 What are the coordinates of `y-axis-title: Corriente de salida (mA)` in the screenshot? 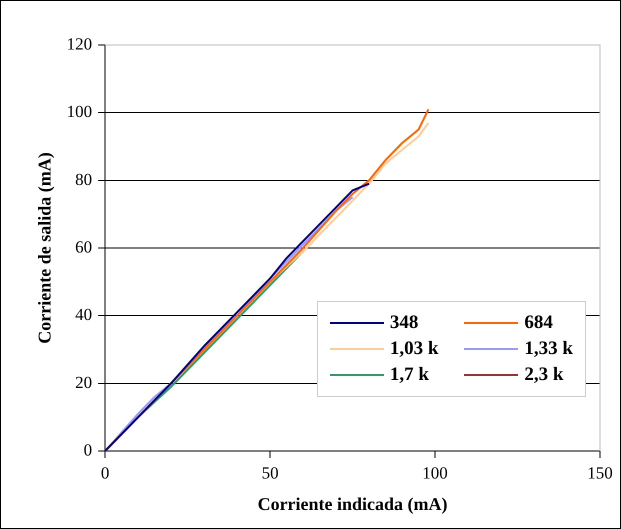 It's located at (44, 248).